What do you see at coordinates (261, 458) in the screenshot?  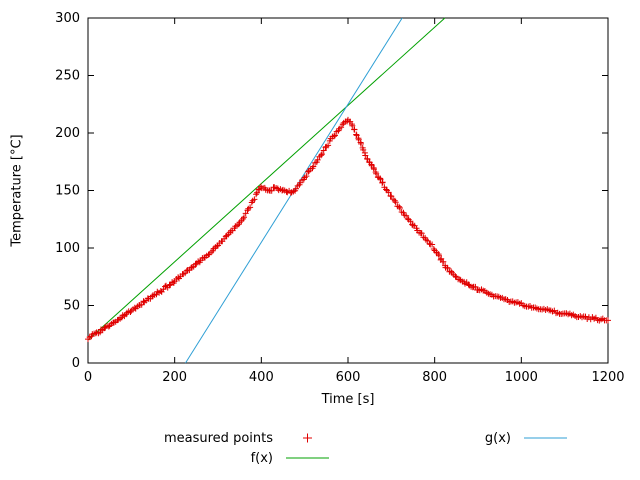 I see `legend-f-label: f(x)` at bounding box center [261, 458].